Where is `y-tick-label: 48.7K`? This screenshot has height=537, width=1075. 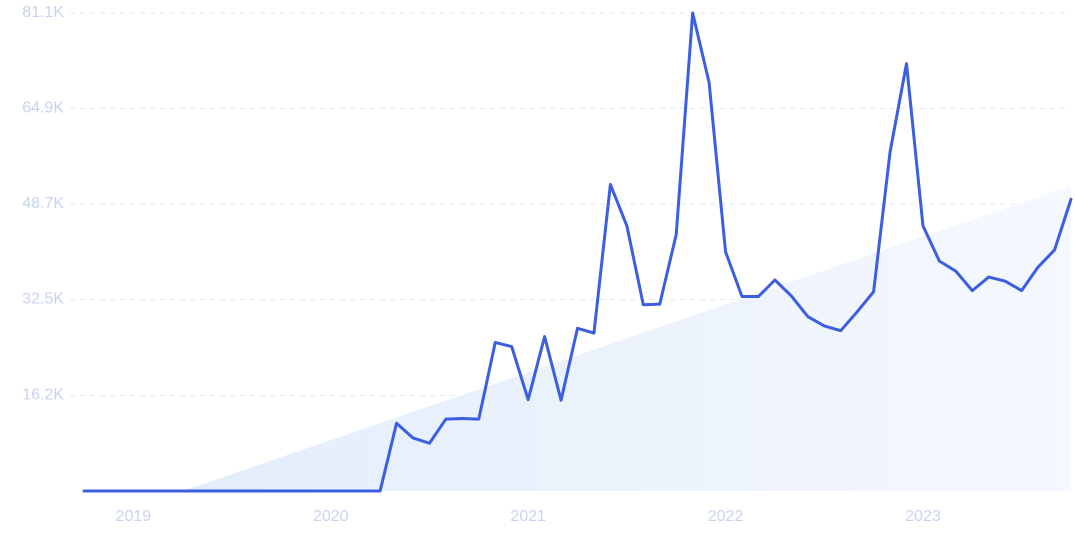 y-tick-label: 48.7K is located at coordinates (43, 203).